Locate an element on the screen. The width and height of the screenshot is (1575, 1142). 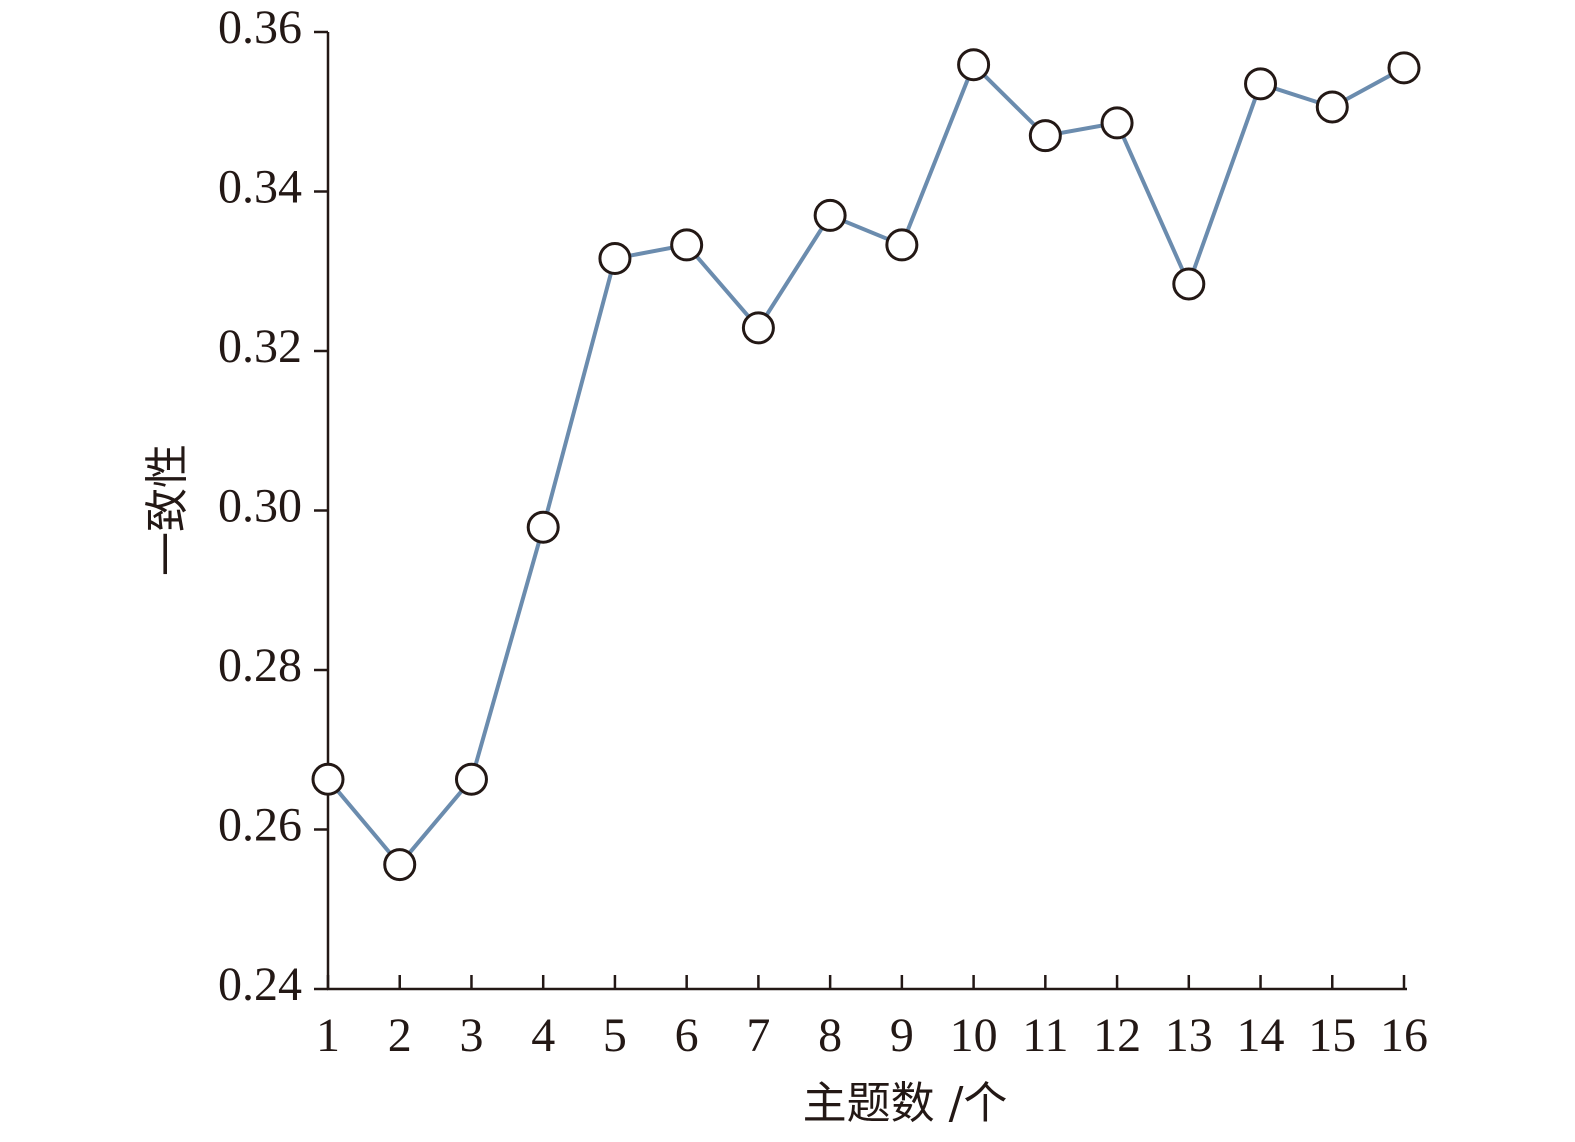
x-tick-label: 1 is located at coordinates (328, 1035).